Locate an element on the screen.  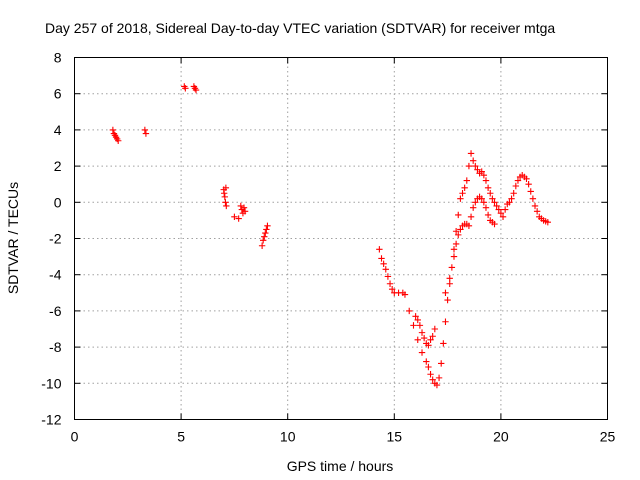
y-tick-label: 4 is located at coordinates (58, 130).